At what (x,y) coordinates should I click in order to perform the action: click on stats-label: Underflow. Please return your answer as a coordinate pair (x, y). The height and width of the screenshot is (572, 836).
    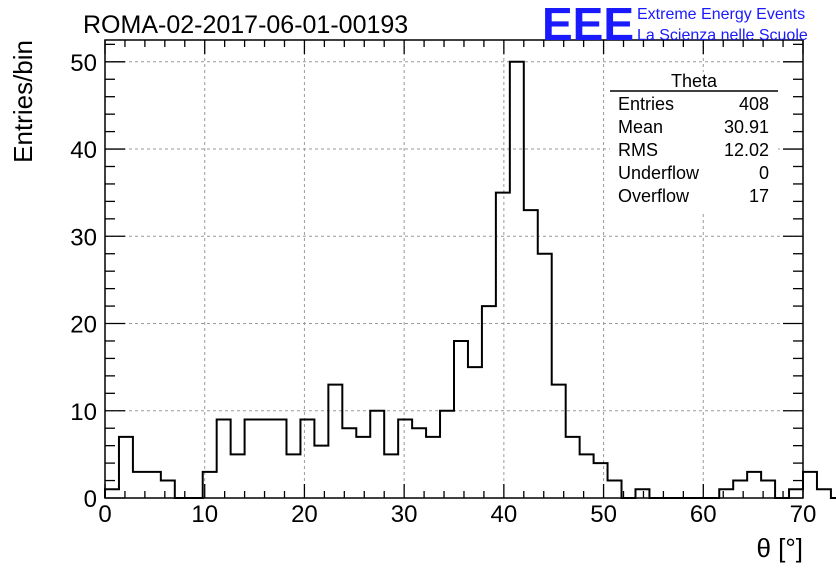
    Looking at the image, I should click on (659, 173).